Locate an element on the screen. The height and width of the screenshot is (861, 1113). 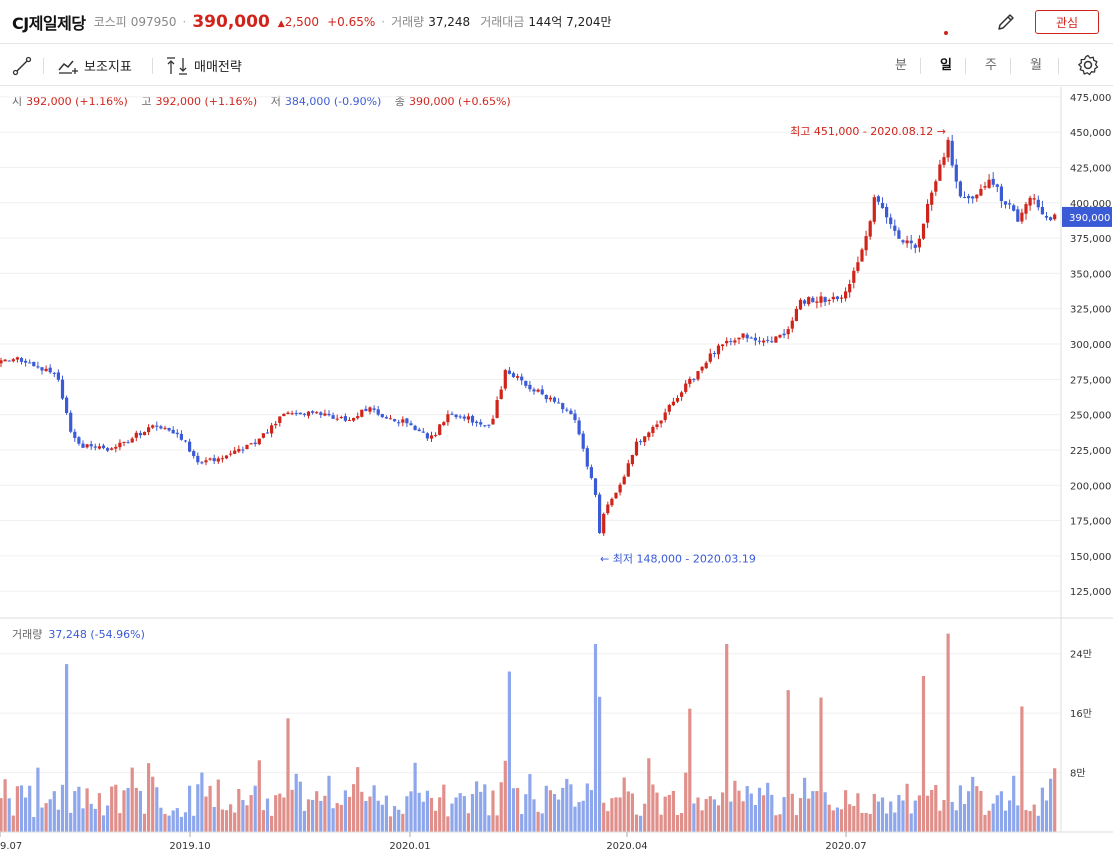
period-week-tab: 주 is located at coordinates (991, 65).